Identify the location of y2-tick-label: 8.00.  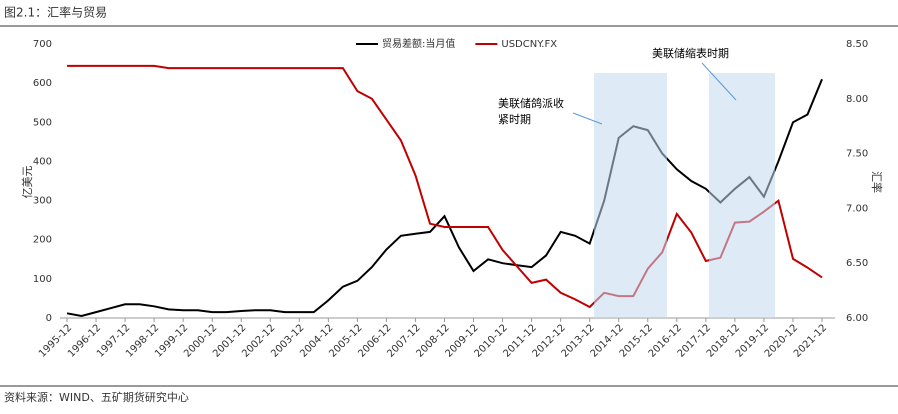
(857, 99).